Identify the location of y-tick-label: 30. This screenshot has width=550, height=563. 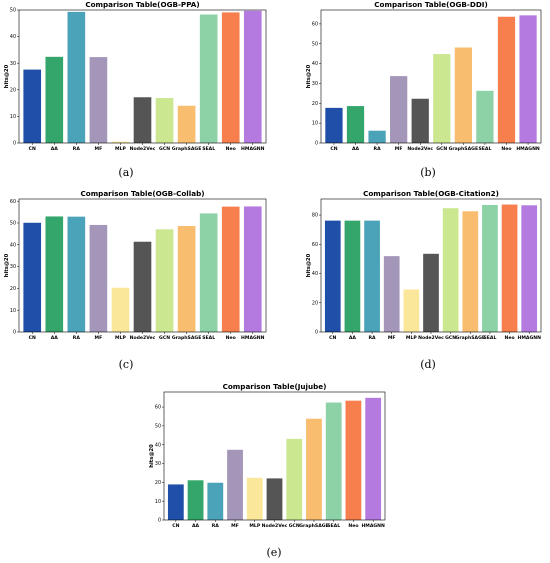
(13, 64).